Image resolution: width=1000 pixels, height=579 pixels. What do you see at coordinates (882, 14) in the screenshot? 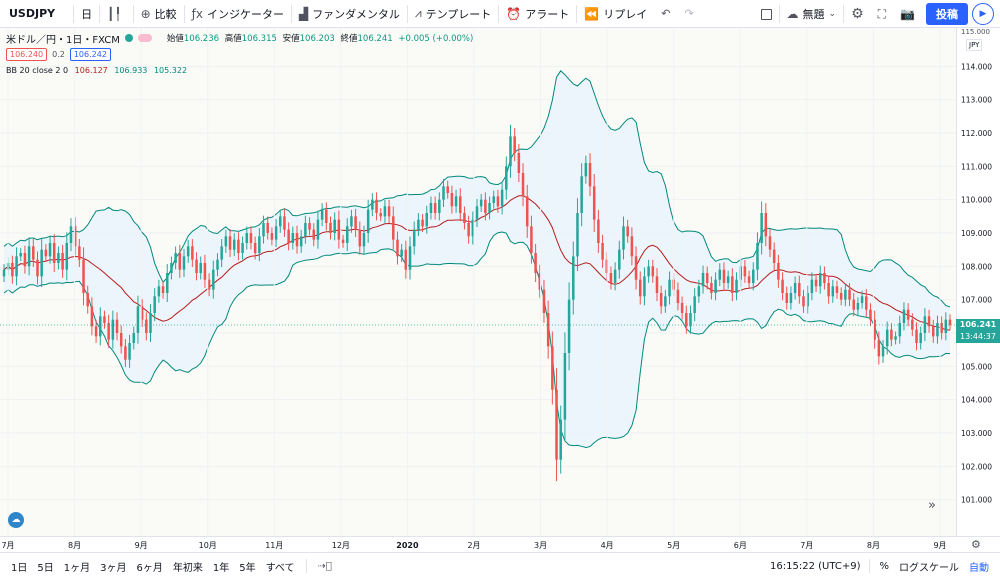
I see `fullscreen-button: ⛶` at bounding box center [882, 14].